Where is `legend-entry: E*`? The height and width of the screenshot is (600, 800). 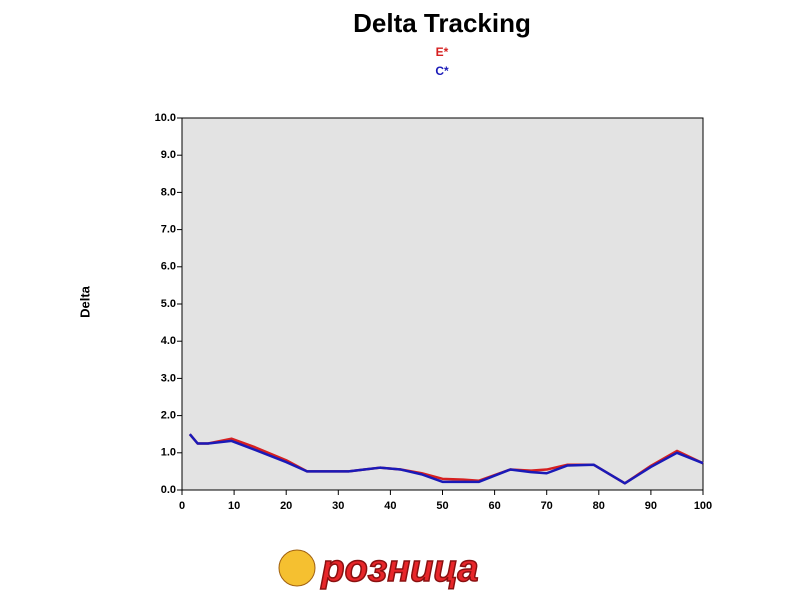 legend-entry: E* is located at coordinates (442, 52).